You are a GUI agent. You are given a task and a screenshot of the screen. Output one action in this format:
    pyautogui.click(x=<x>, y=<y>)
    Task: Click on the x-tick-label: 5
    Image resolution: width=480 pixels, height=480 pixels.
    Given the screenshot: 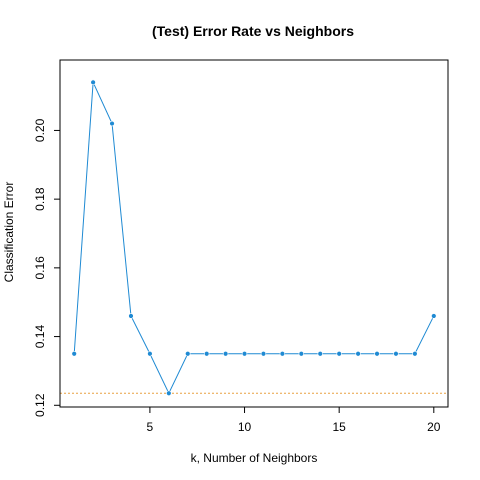 What is the action you would take?
    pyautogui.click(x=150, y=427)
    